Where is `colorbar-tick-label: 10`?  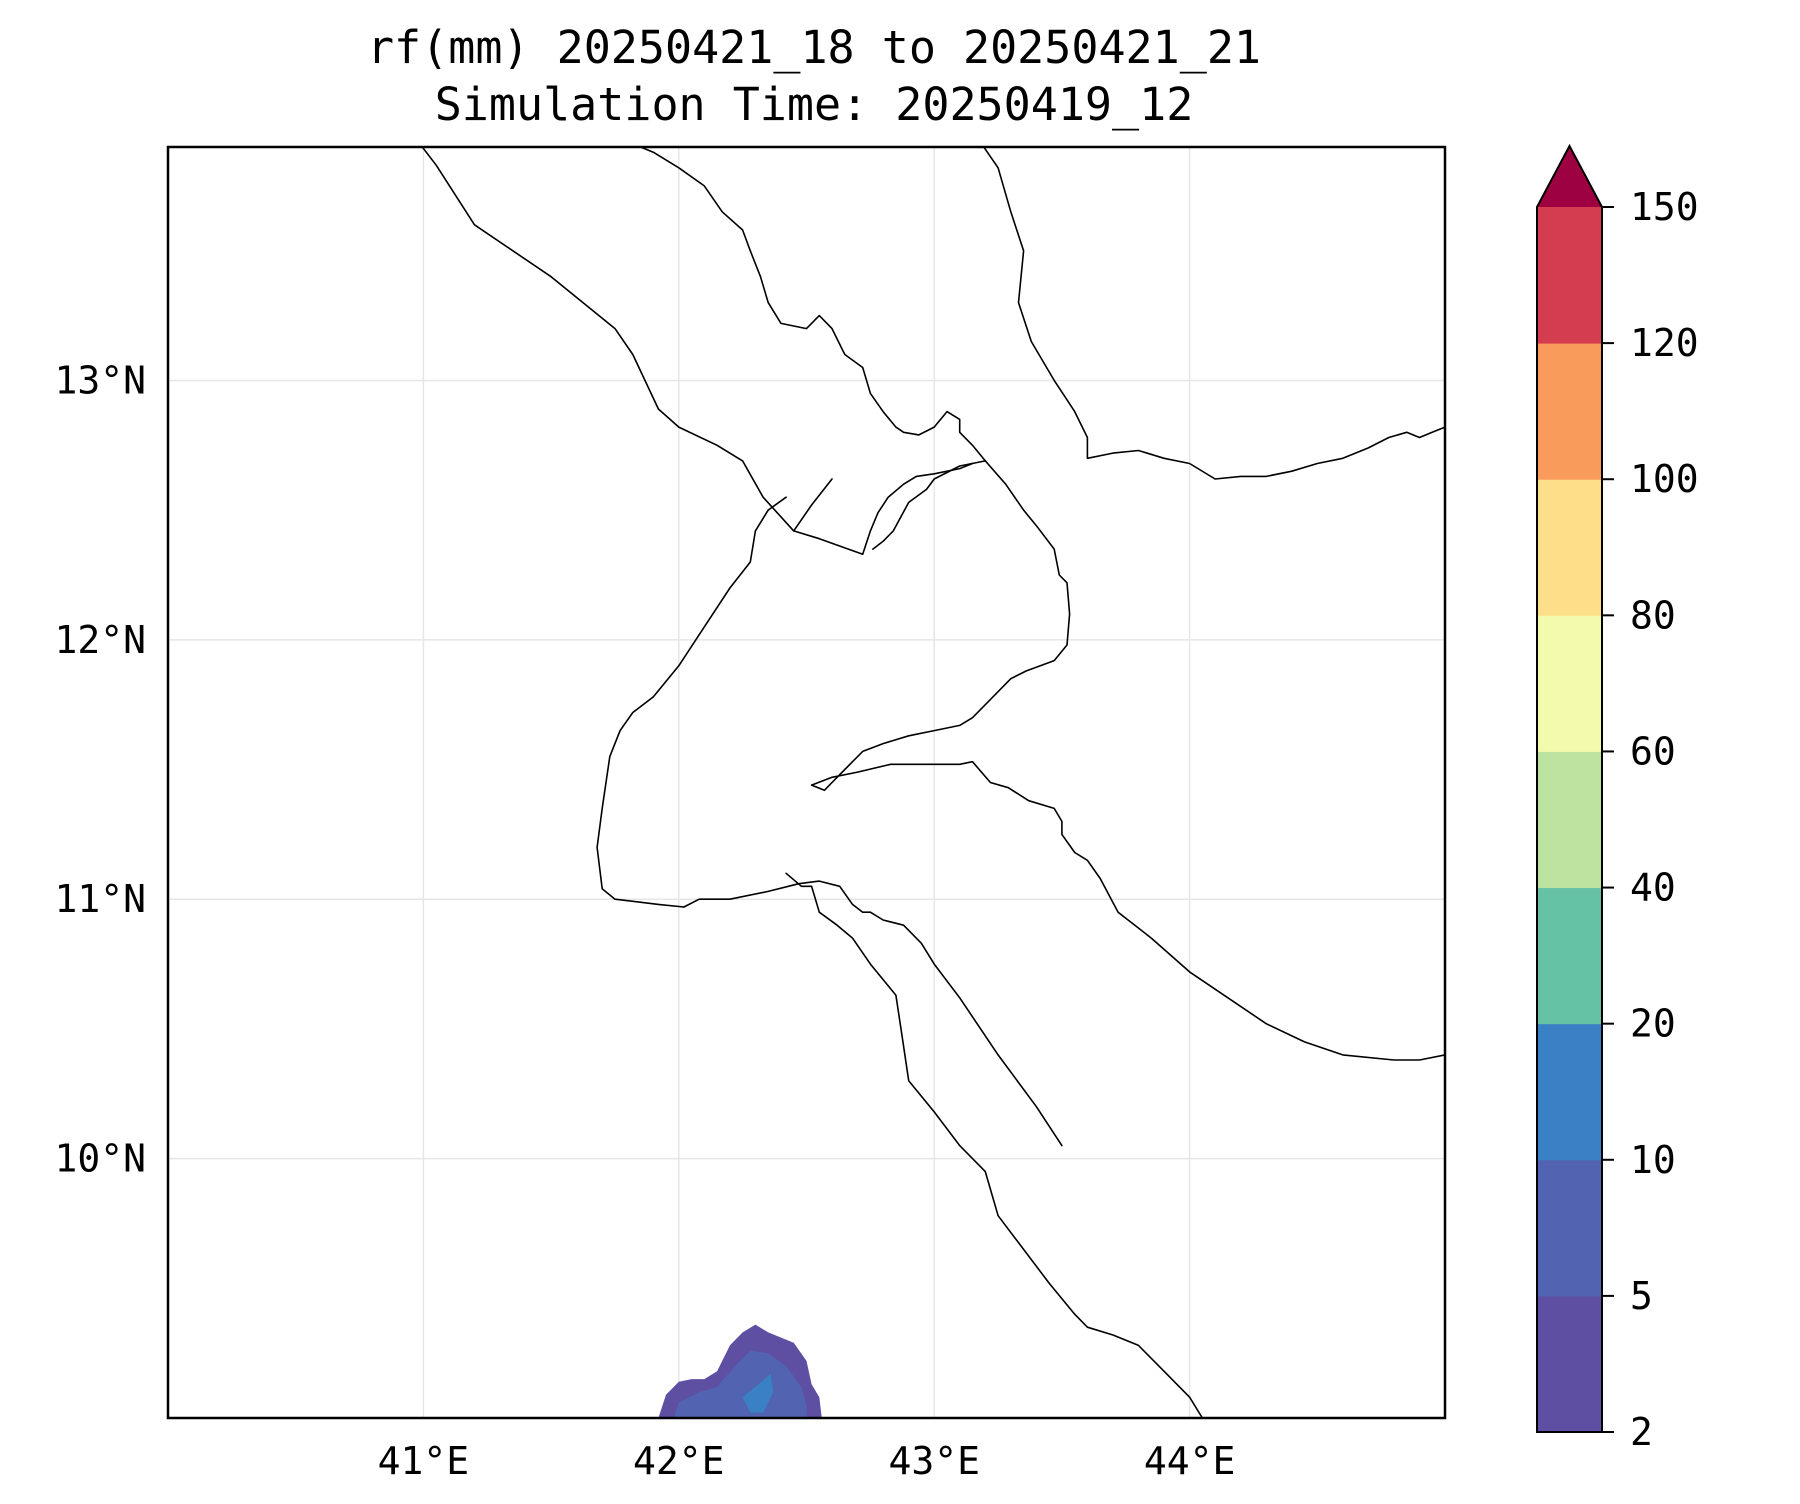
colorbar-tick-label: 10 is located at coordinates (1653, 1160).